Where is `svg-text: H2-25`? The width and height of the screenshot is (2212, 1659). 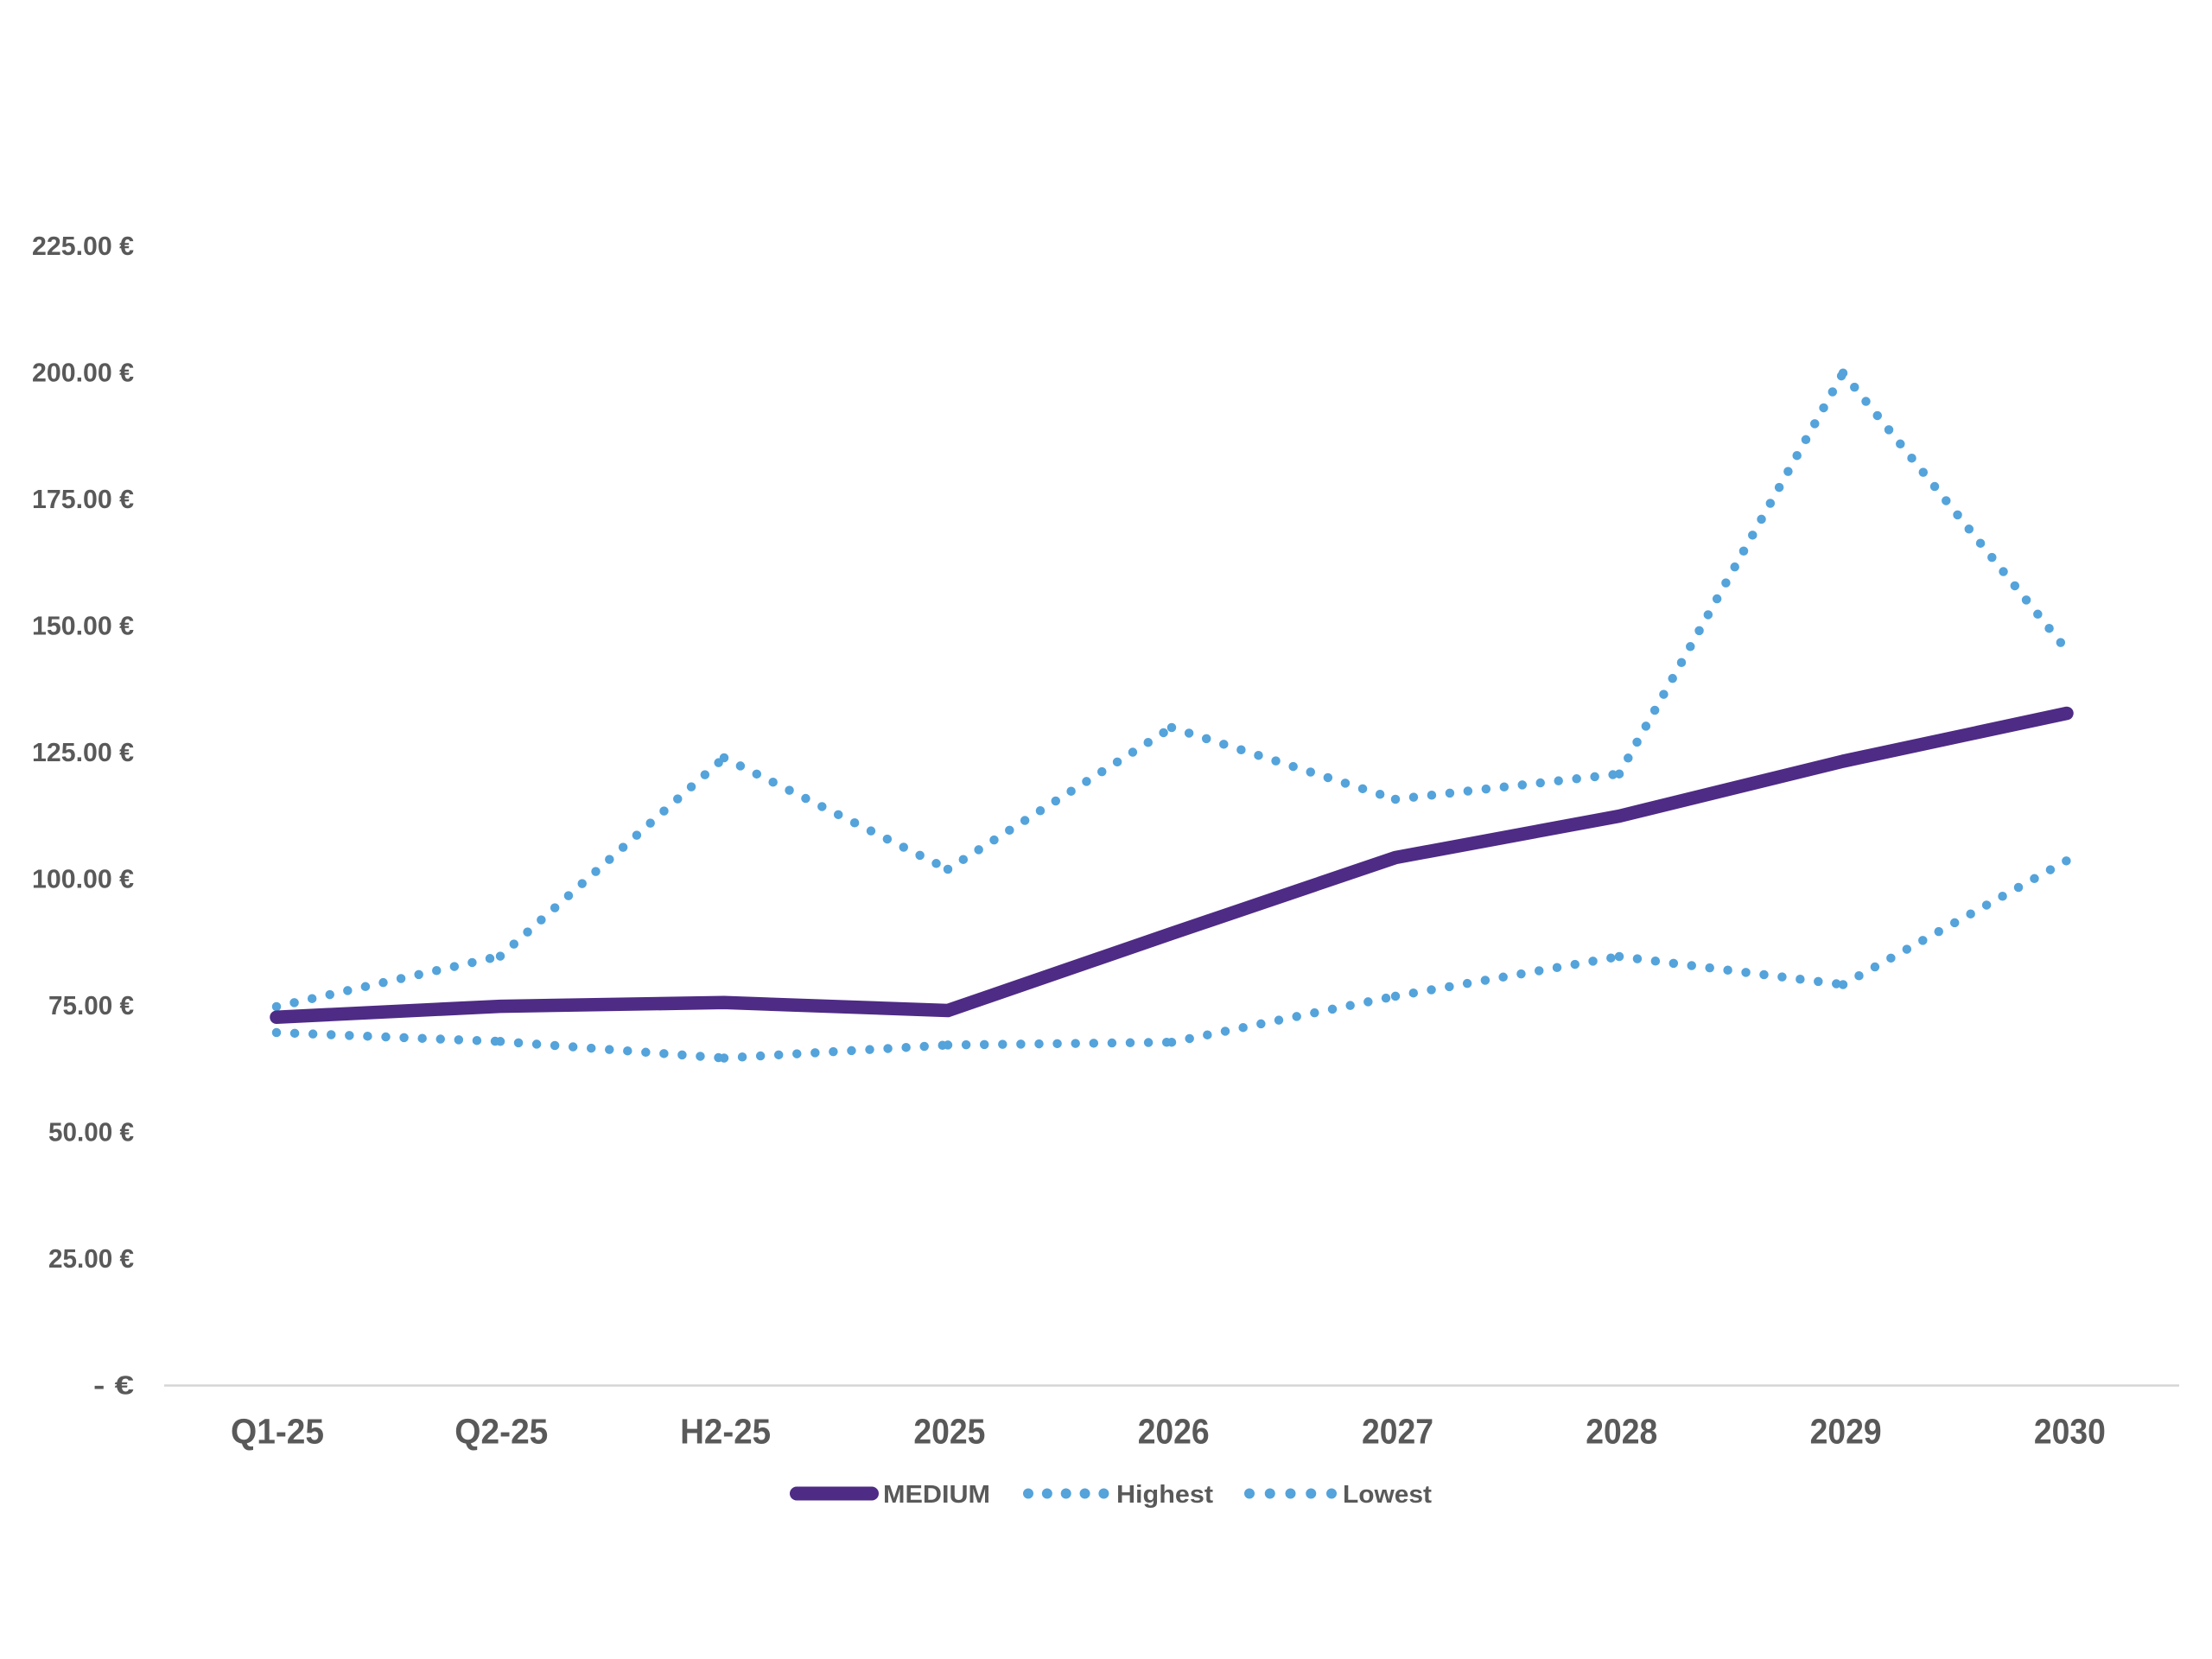
svg-text: H2-25 is located at coordinates (725, 1432).